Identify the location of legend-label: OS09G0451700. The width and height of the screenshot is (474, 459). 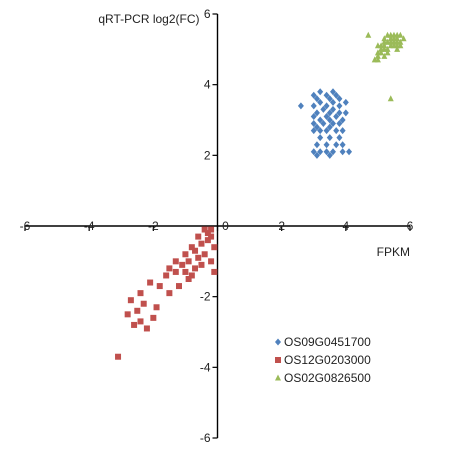
(327, 342).